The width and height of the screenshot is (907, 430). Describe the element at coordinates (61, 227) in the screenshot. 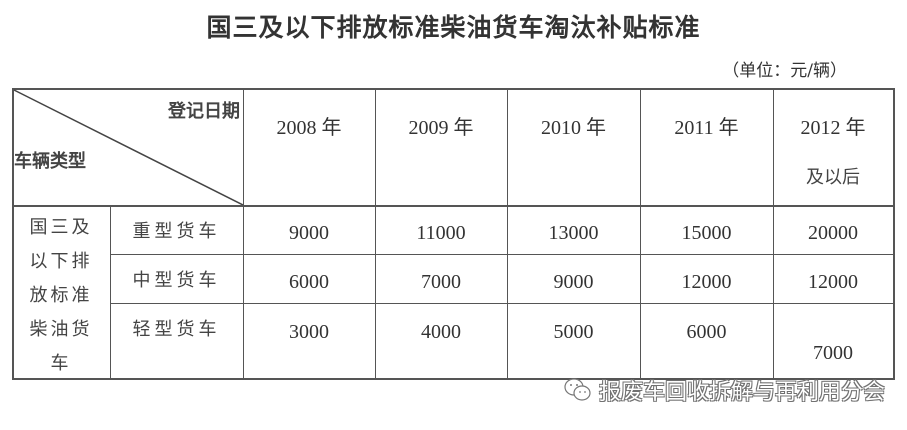

I see `group-label-line: 国三及` at that location.